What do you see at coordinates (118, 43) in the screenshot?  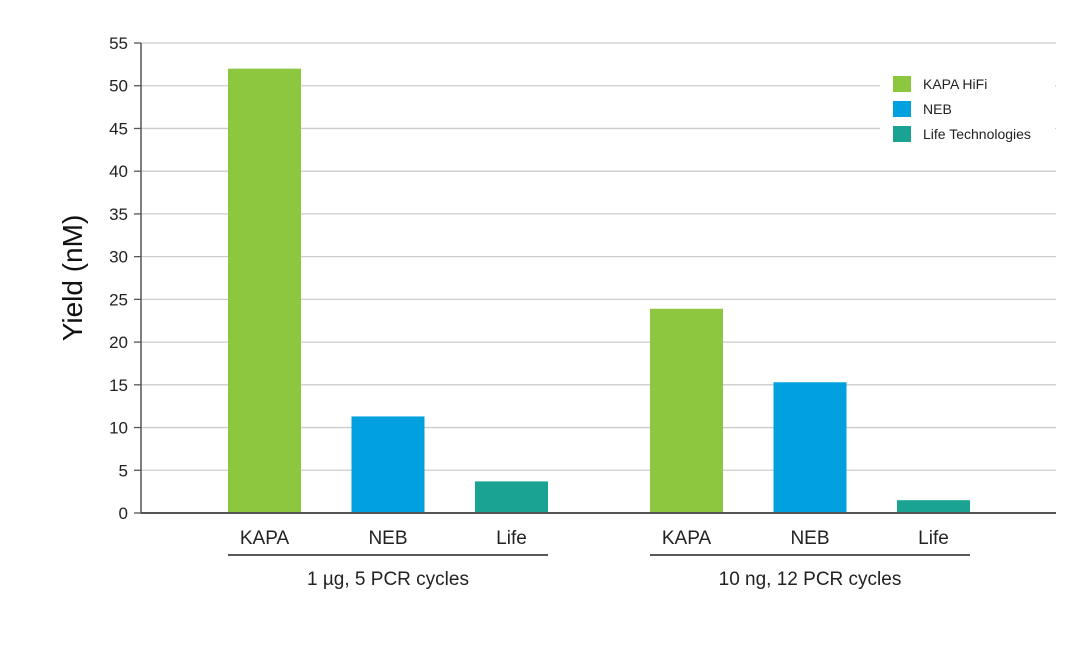 I see `y-tick-label: 55` at bounding box center [118, 43].